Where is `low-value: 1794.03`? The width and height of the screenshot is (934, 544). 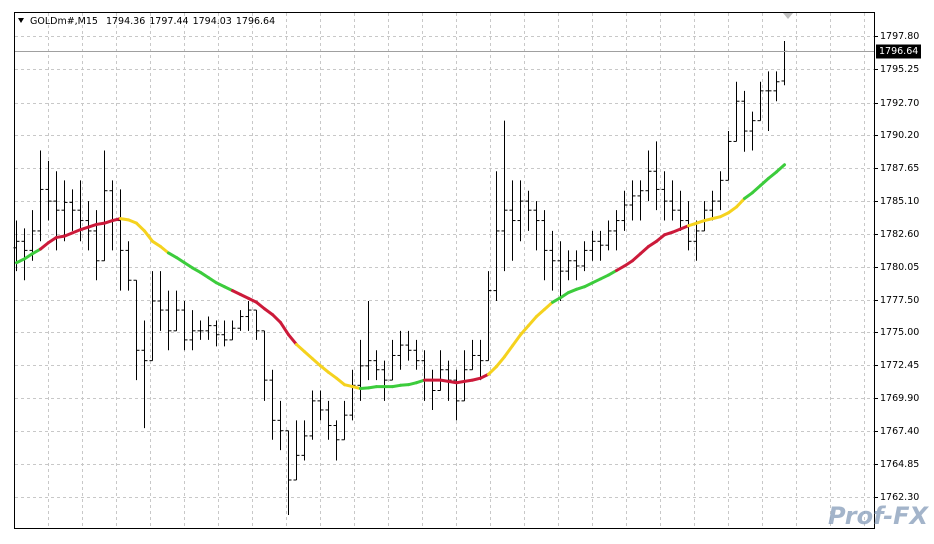 low-value: 1794.03 is located at coordinates (212, 21).